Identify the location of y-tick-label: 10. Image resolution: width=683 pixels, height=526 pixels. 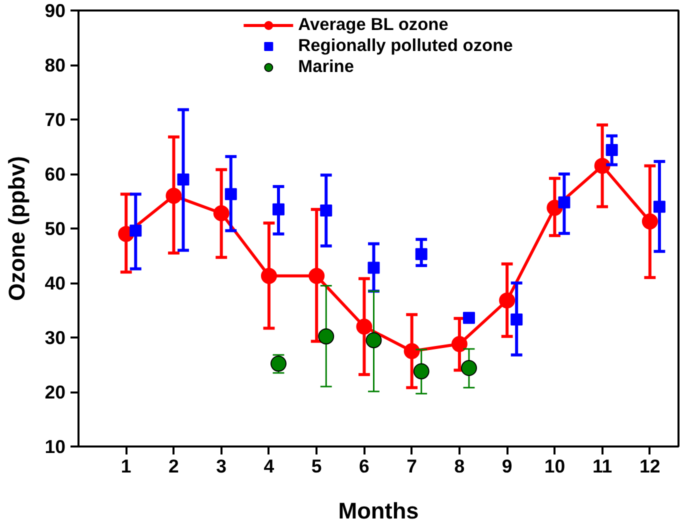
(55, 446).